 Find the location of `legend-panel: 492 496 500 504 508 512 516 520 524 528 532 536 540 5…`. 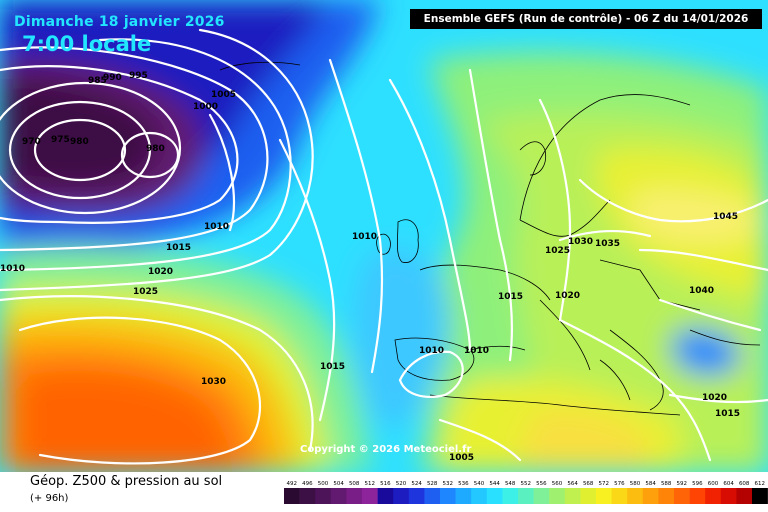

legend-panel: 492 496 500 504 508 512 516 520 524 528 532 536 540 5… is located at coordinates (384, 492).